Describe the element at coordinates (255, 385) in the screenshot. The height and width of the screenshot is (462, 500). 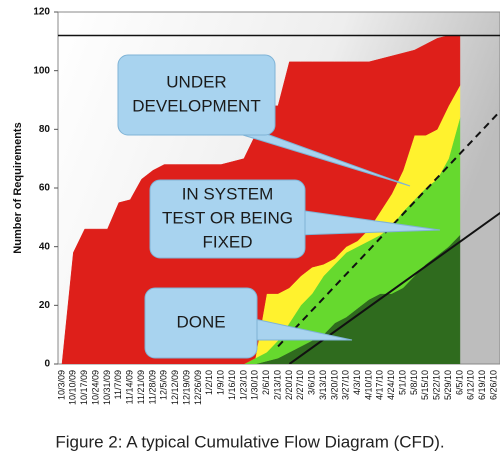
I see `x-tick-label: 1/30/10` at that location.